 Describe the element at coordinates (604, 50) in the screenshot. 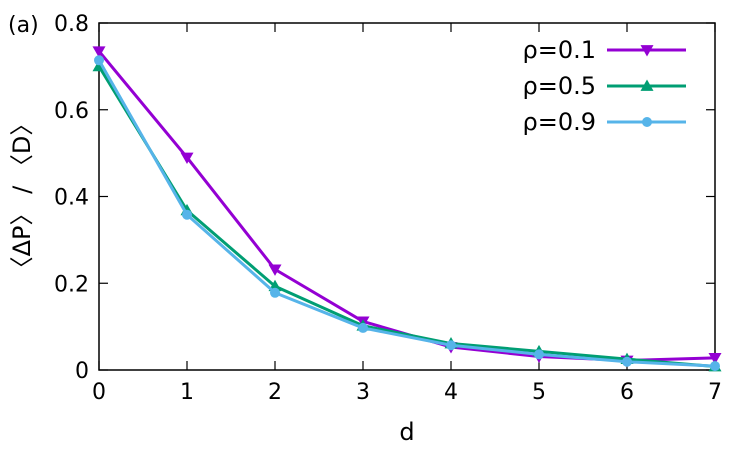

I see `legend-entry: ρ=0.1` at that location.